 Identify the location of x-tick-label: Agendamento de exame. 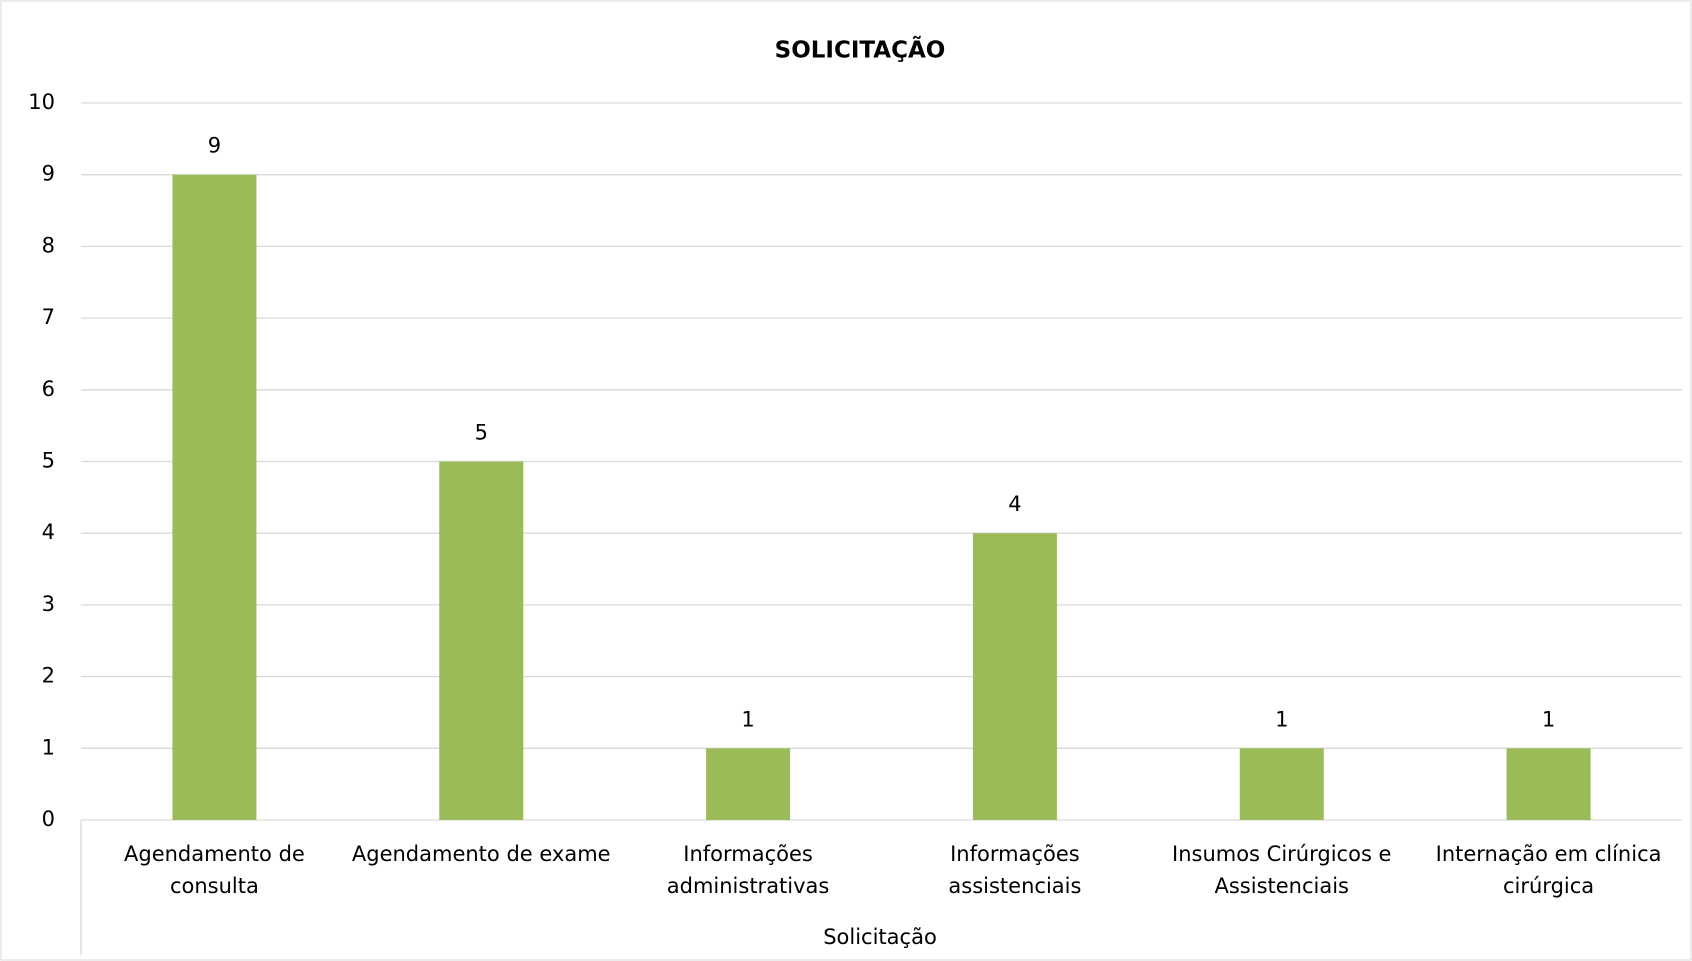
(481, 854).